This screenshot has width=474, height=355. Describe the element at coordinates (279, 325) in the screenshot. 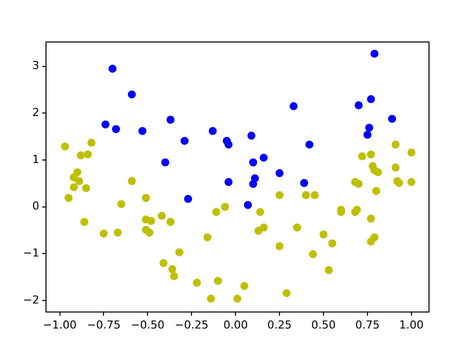

I see `x-tick-label: 0.25` at that location.